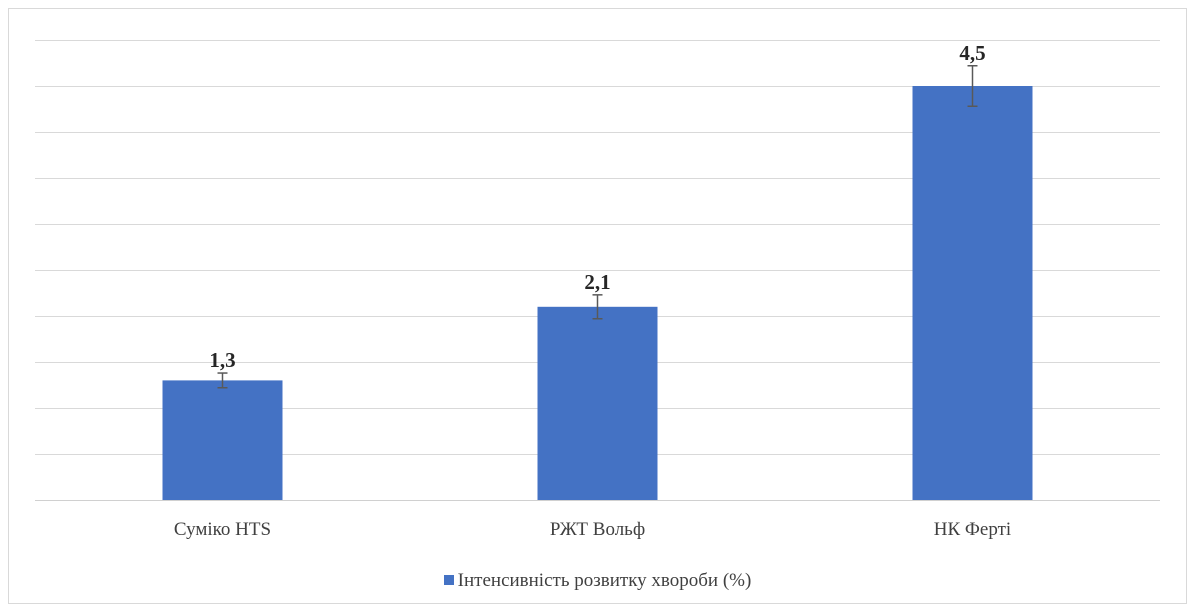 The width and height of the screenshot is (1195, 612). What do you see at coordinates (222, 529) in the screenshot?
I see `x-tick-label: Суміко HTS` at bounding box center [222, 529].